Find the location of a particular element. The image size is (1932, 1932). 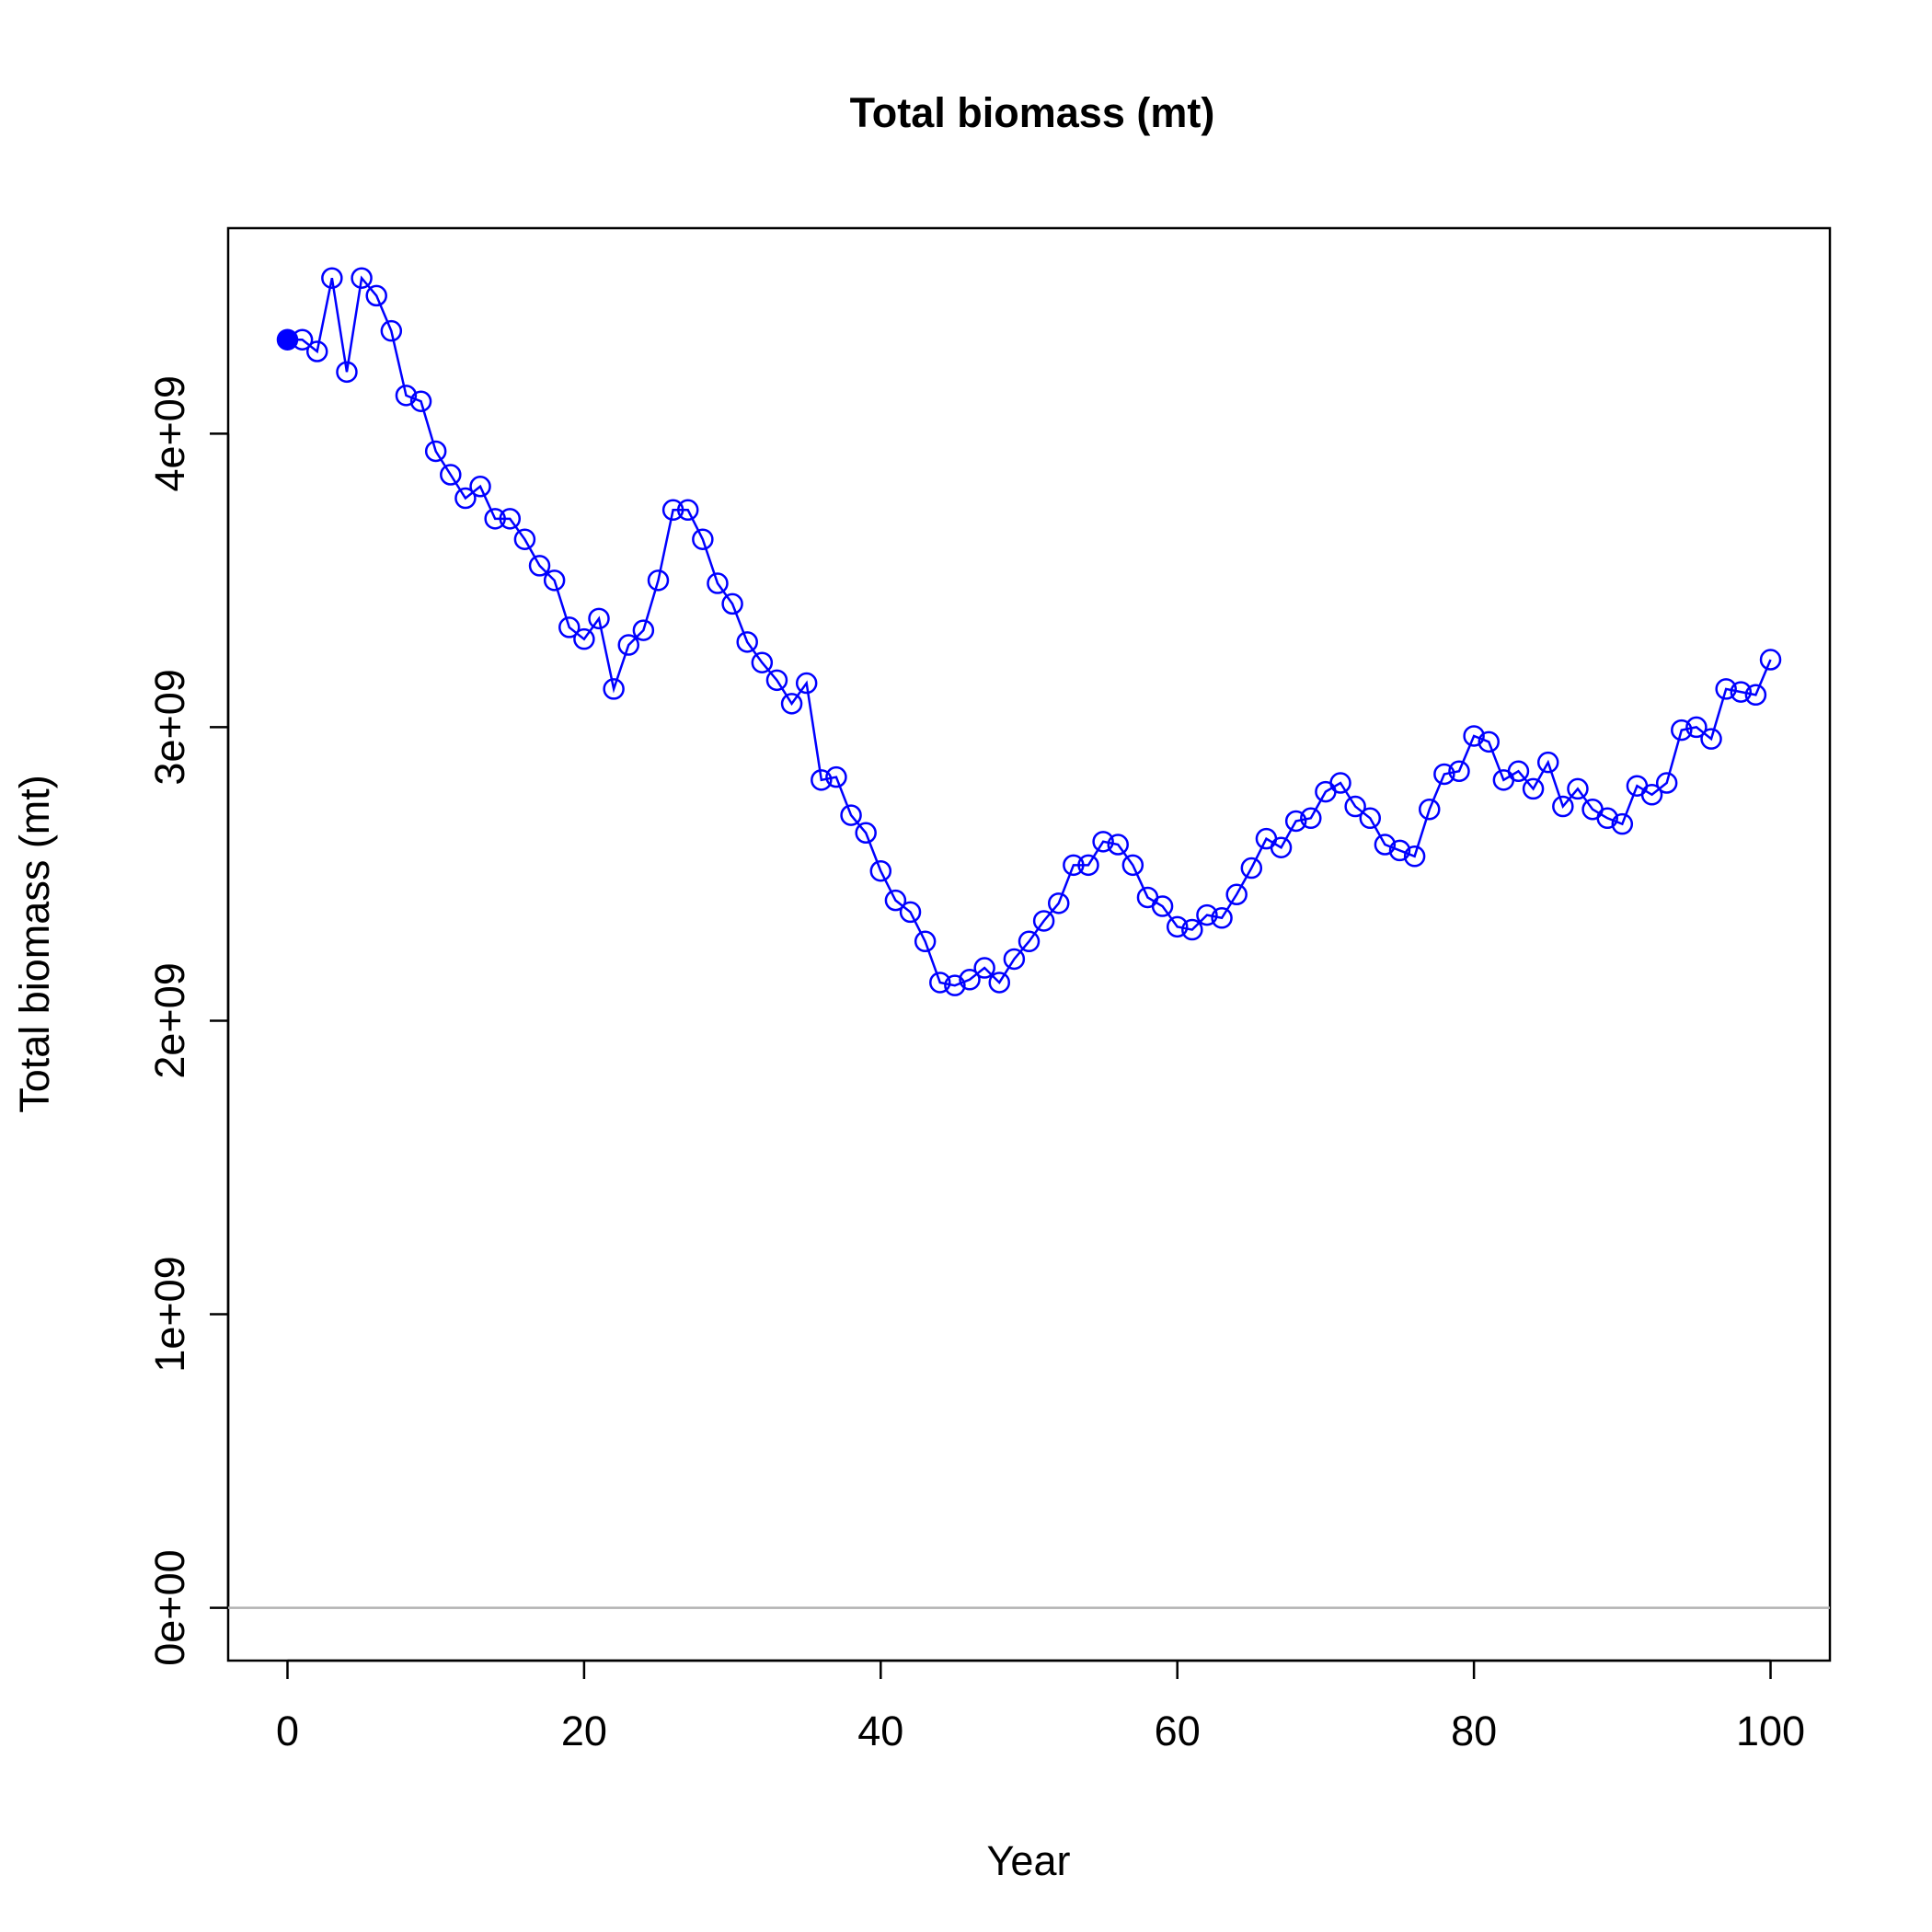

x-axis: 0 20 40 60 80 100 is located at coordinates (1040, 1706).